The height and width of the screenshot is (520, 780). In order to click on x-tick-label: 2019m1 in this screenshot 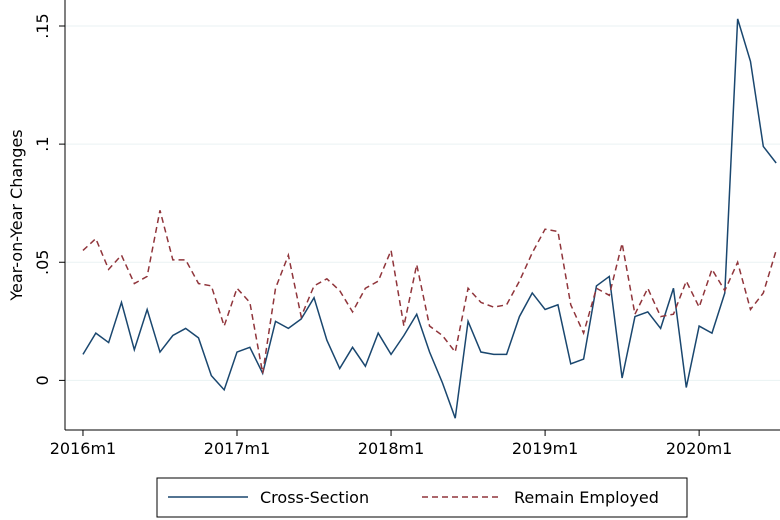, I will do `click(545, 448)`.